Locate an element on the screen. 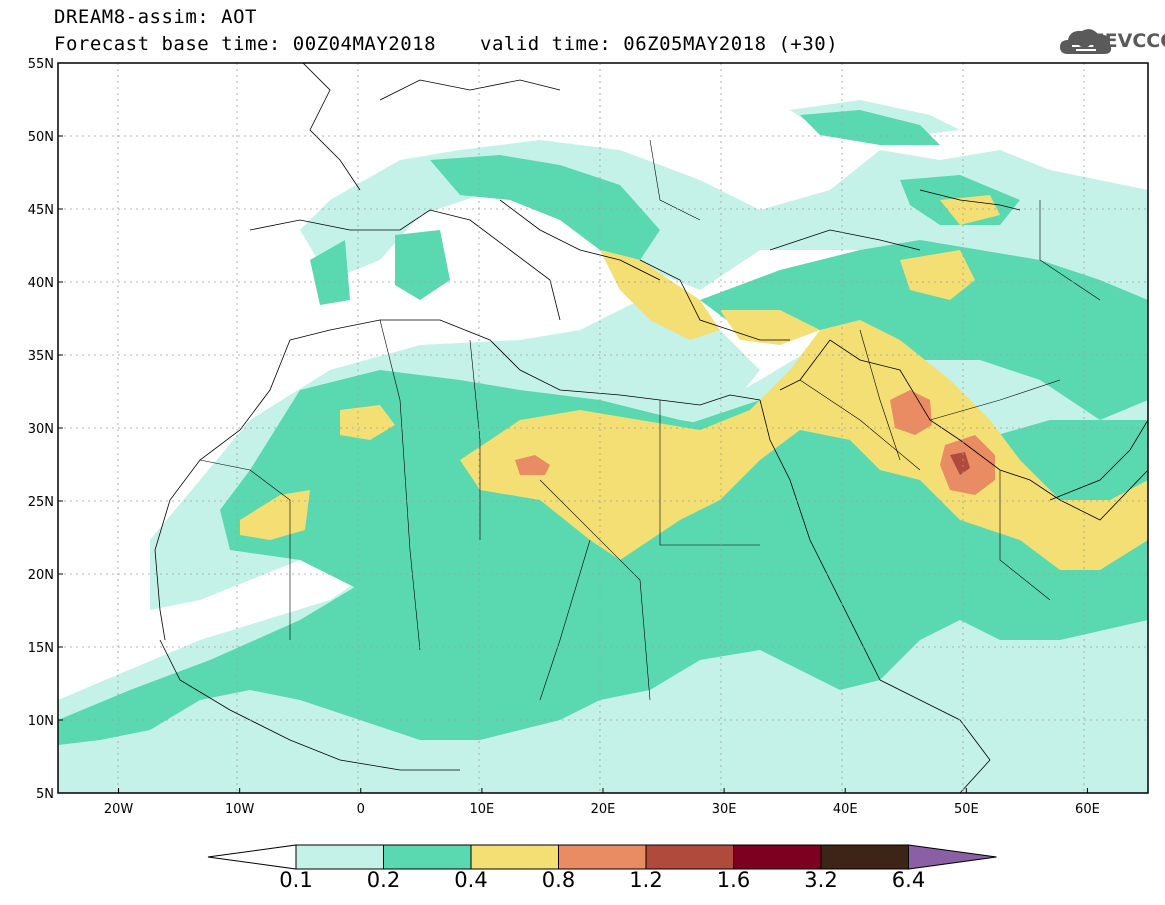  lat-tick-label: 15N is located at coordinates (41, 648).